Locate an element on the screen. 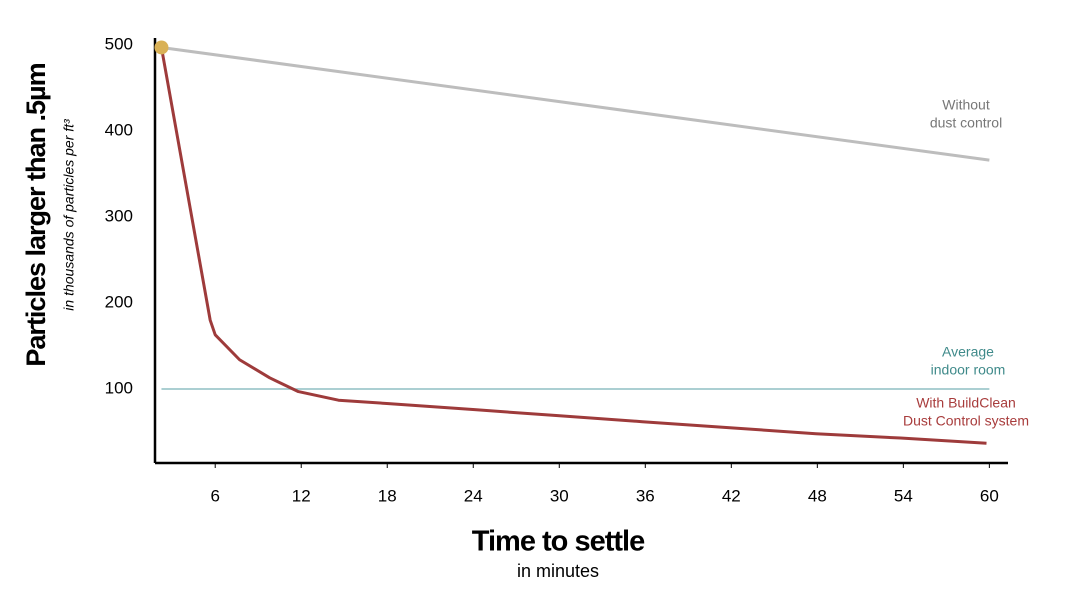 Image resolution: width=1084 pixels, height=610 pixels. x-tick-label: 30 is located at coordinates (559, 495).